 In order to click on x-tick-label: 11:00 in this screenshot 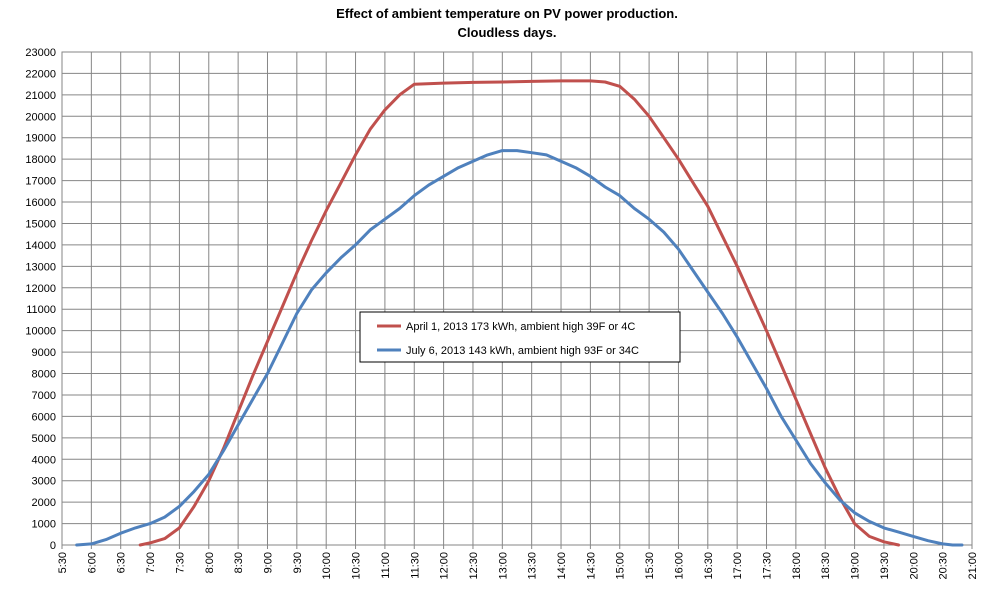, I will do `click(386, 565)`.